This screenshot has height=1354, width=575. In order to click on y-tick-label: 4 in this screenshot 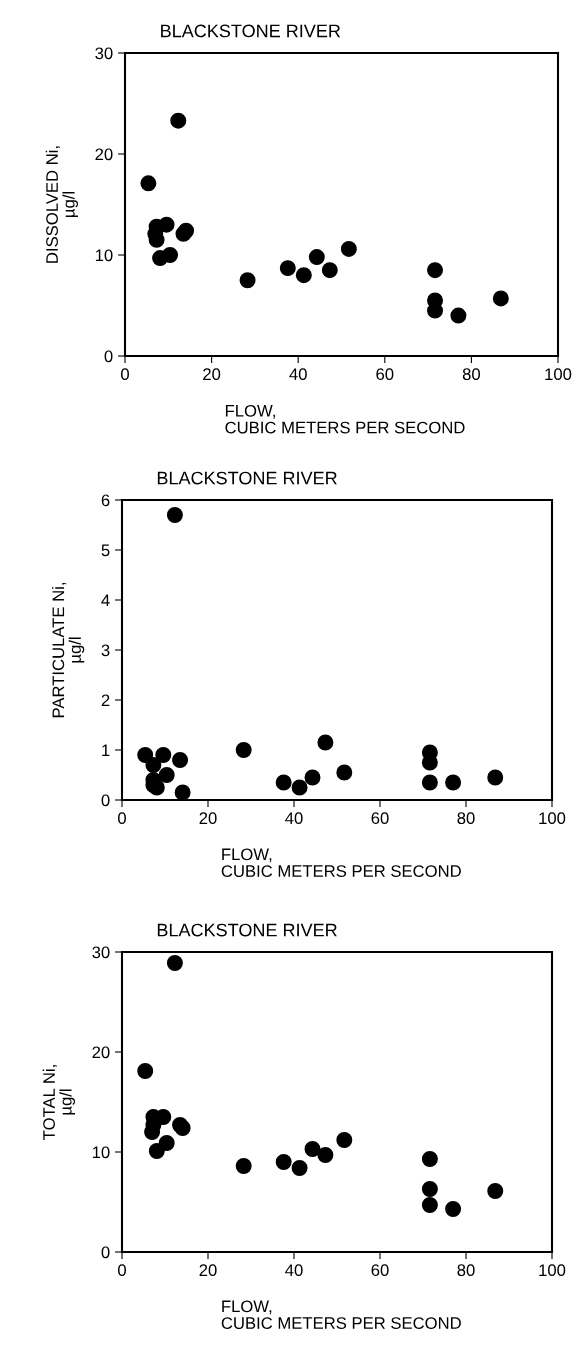, I will do `click(105, 600)`.